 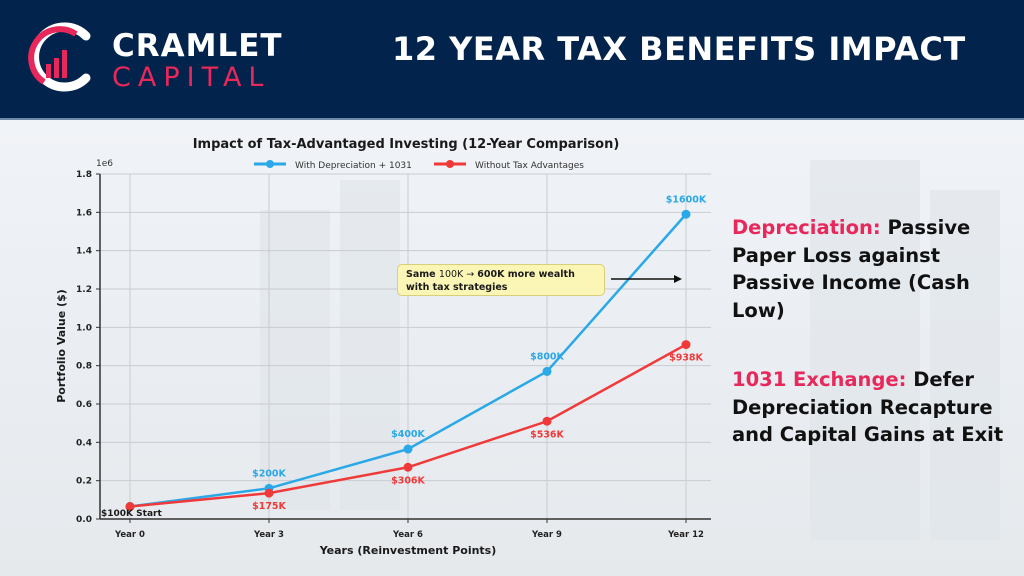 What do you see at coordinates (61, 346) in the screenshot?
I see `y-axis-label: Portfolio Value ($)` at bounding box center [61, 346].